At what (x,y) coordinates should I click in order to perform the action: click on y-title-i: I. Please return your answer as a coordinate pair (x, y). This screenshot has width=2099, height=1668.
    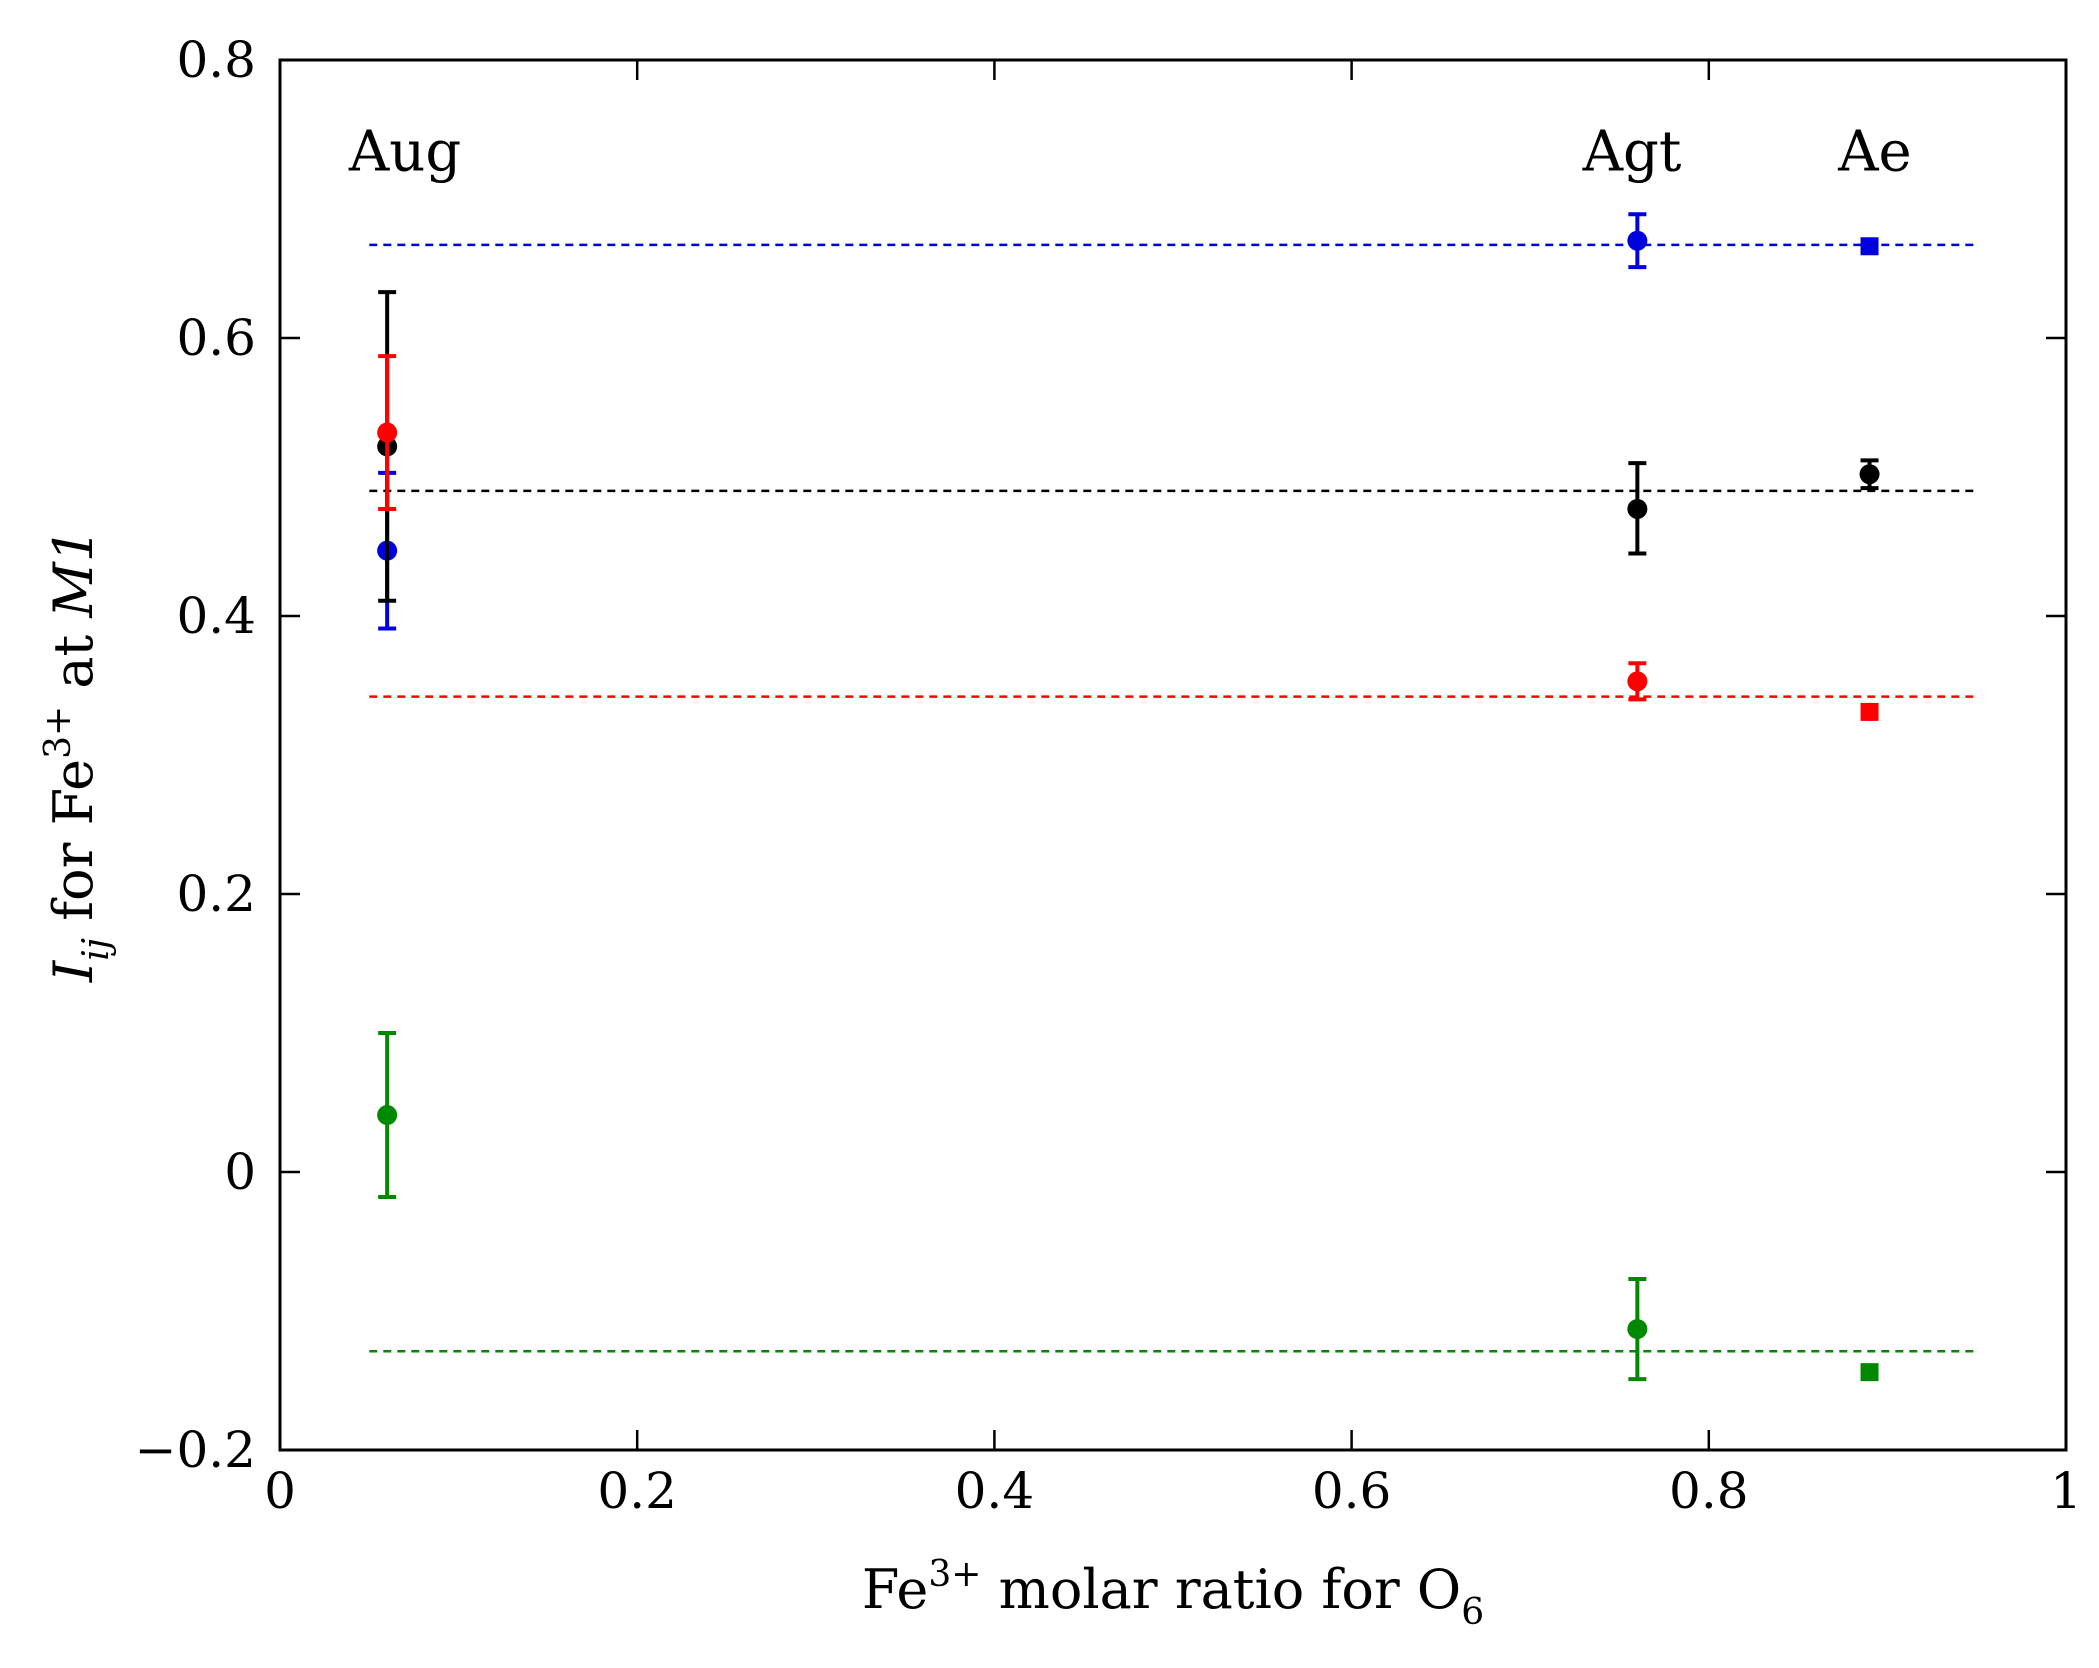
    Looking at the image, I should click on (73, 971).